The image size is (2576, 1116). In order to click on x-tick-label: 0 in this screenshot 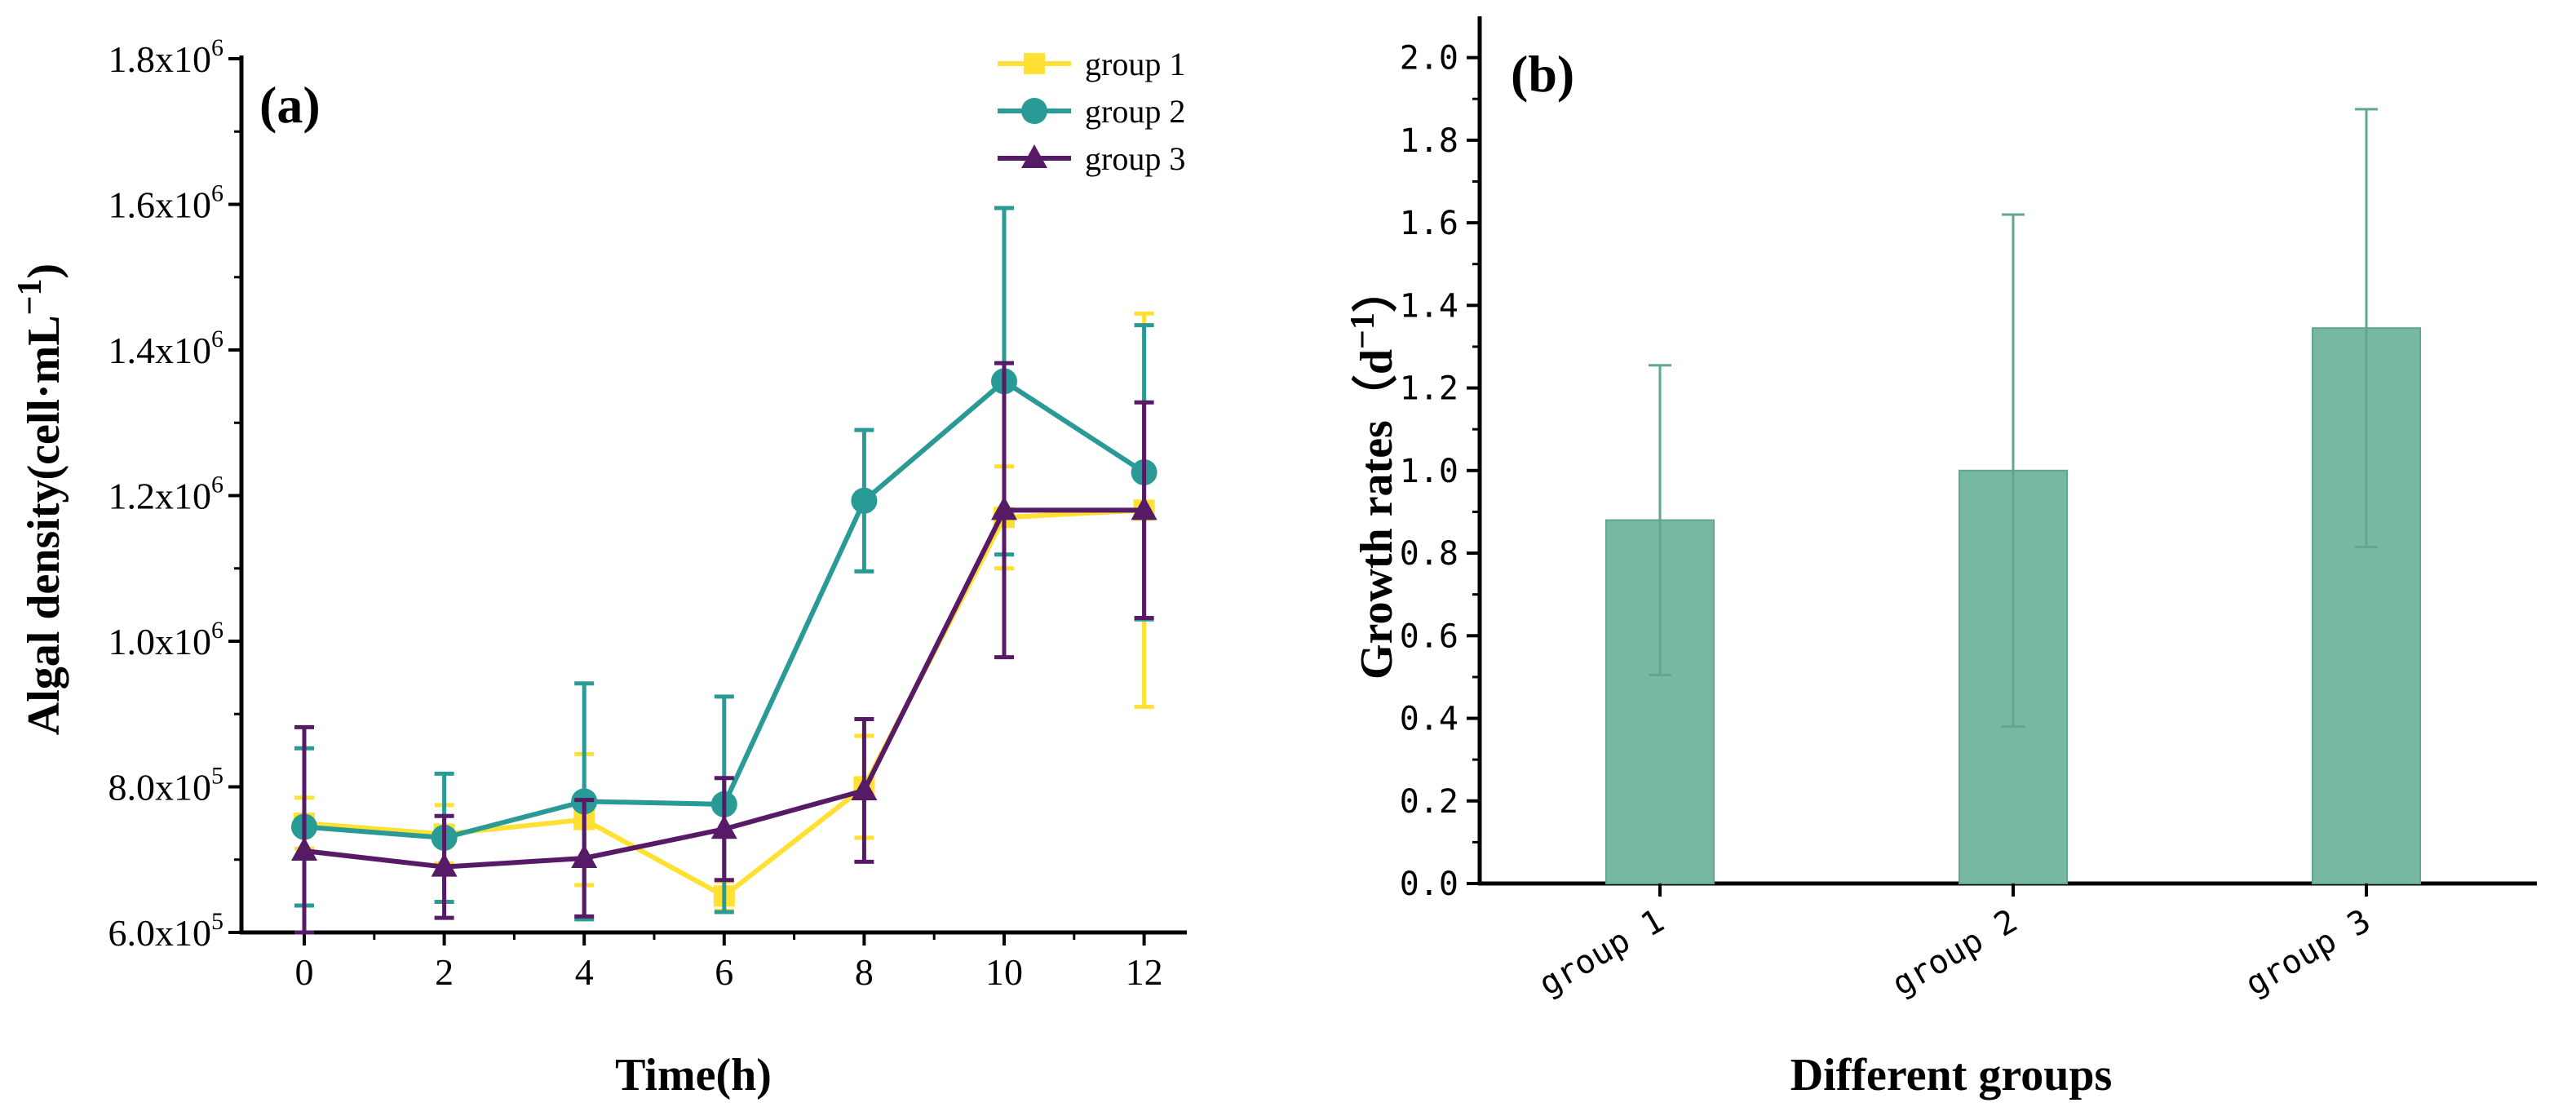, I will do `click(304, 972)`.